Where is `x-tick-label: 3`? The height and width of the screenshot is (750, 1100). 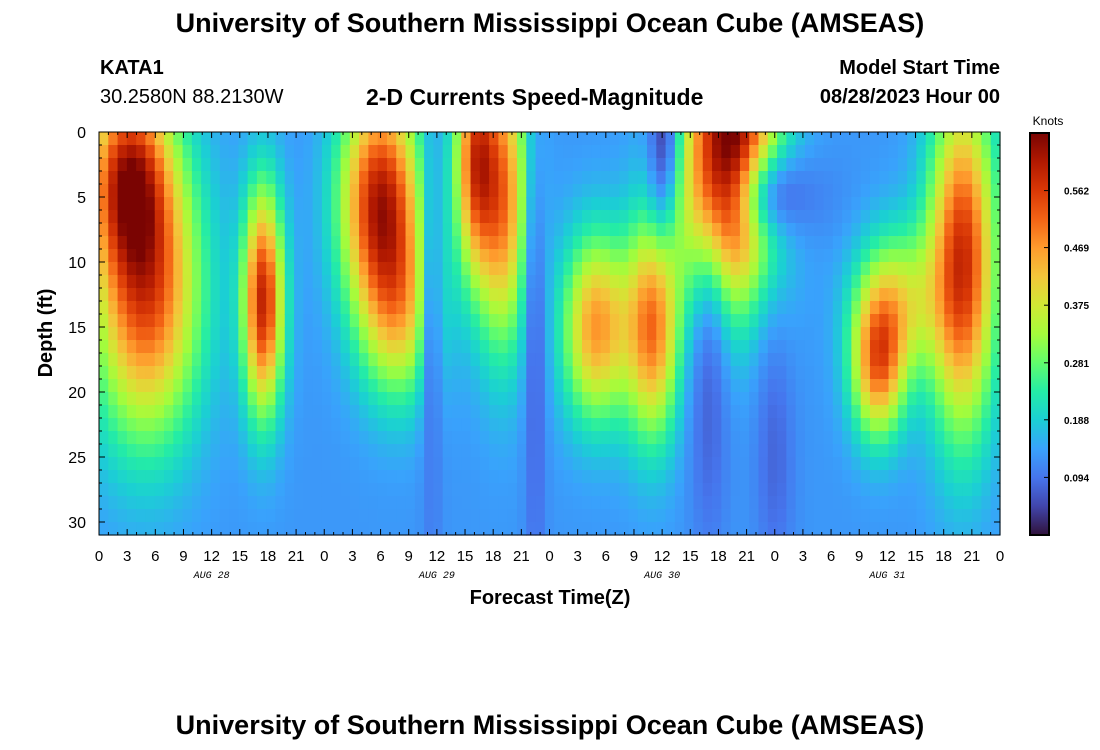 x-tick-label: 3 is located at coordinates (577, 556).